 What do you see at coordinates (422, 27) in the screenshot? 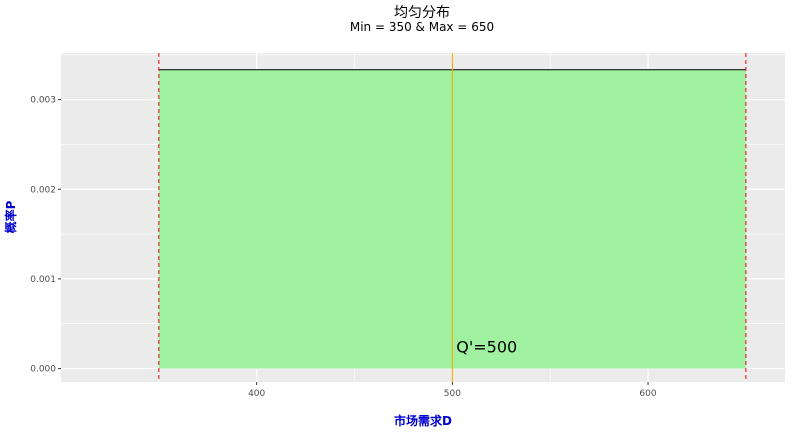
I see `chart-subtitle: Min = 350 & Max = 650` at bounding box center [422, 27].